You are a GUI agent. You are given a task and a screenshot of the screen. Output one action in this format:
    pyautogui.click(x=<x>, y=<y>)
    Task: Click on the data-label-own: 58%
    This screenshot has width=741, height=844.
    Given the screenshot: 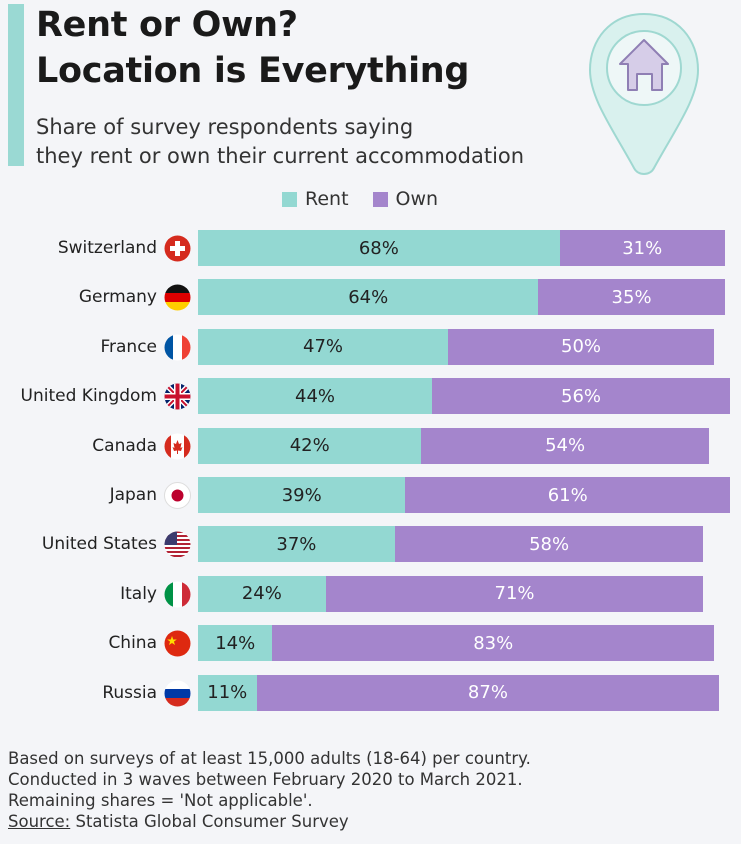 What is the action you would take?
    pyautogui.click(x=549, y=544)
    